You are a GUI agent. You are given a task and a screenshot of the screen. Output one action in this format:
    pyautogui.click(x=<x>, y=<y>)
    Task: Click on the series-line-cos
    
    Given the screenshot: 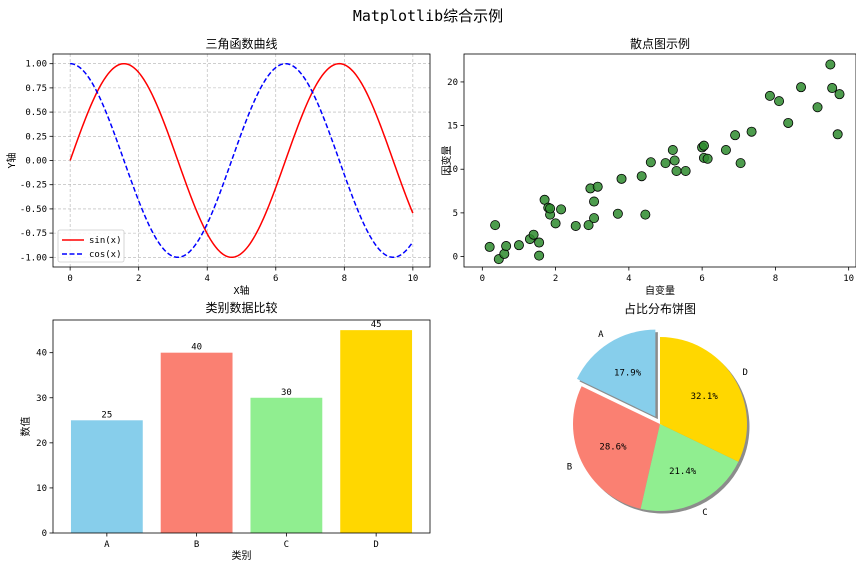 What is the action you would take?
    pyautogui.click(x=242, y=160)
    